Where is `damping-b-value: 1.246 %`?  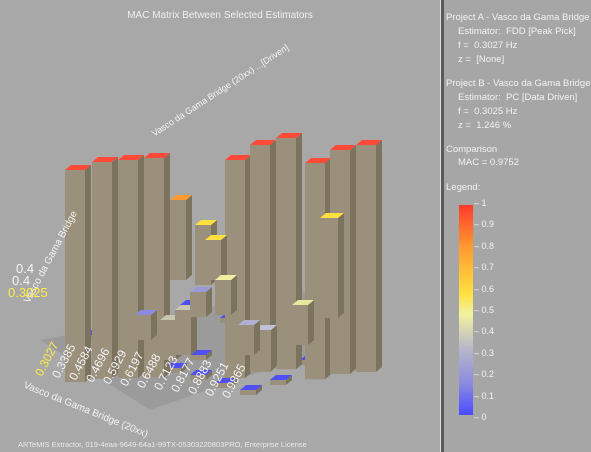
damping-b-value: 1.246 % is located at coordinates (494, 125).